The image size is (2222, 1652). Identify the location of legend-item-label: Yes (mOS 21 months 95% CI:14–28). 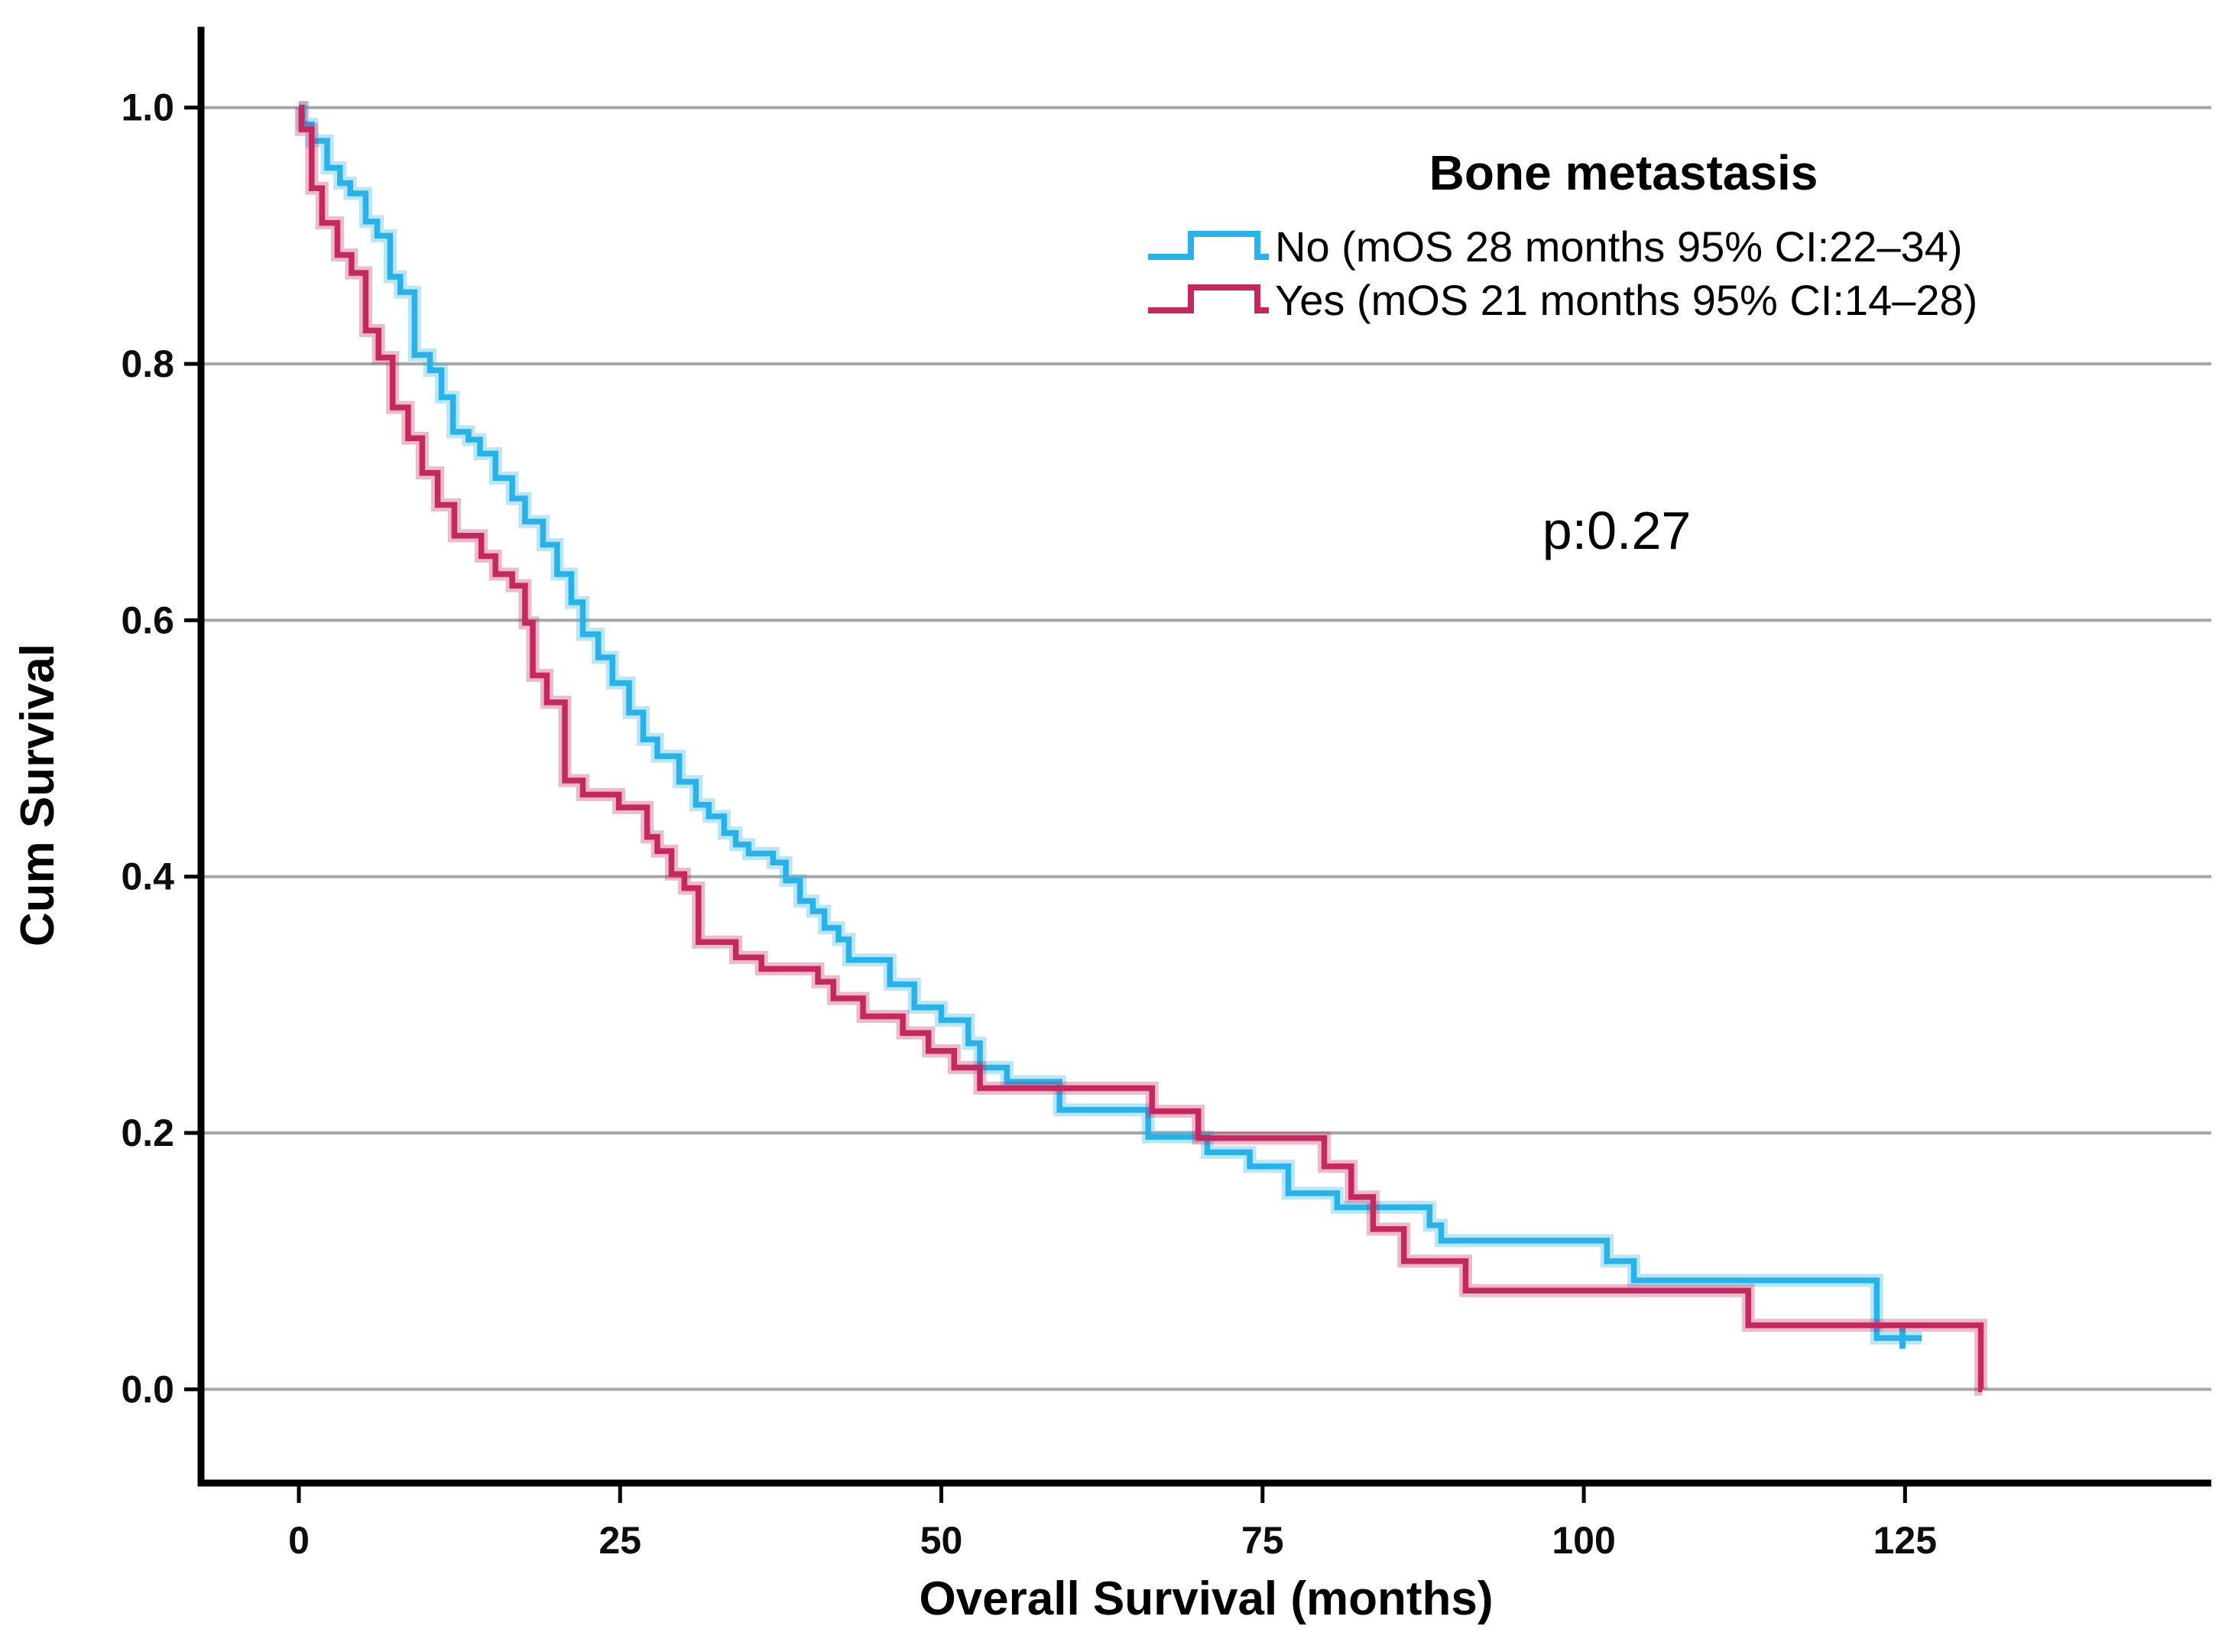
(1626, 300).